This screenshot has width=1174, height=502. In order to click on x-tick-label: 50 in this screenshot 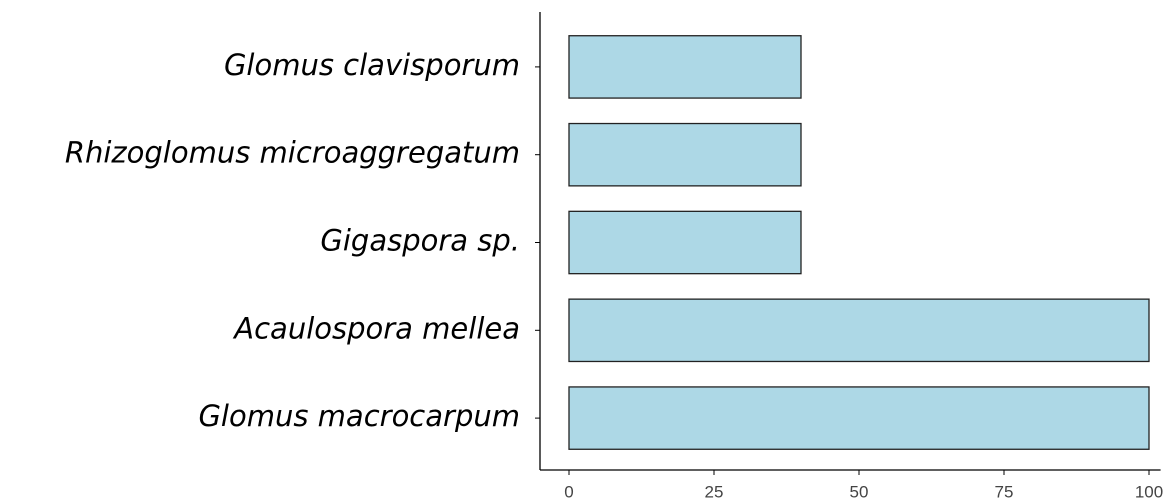, I will do `click(859, 491)`.